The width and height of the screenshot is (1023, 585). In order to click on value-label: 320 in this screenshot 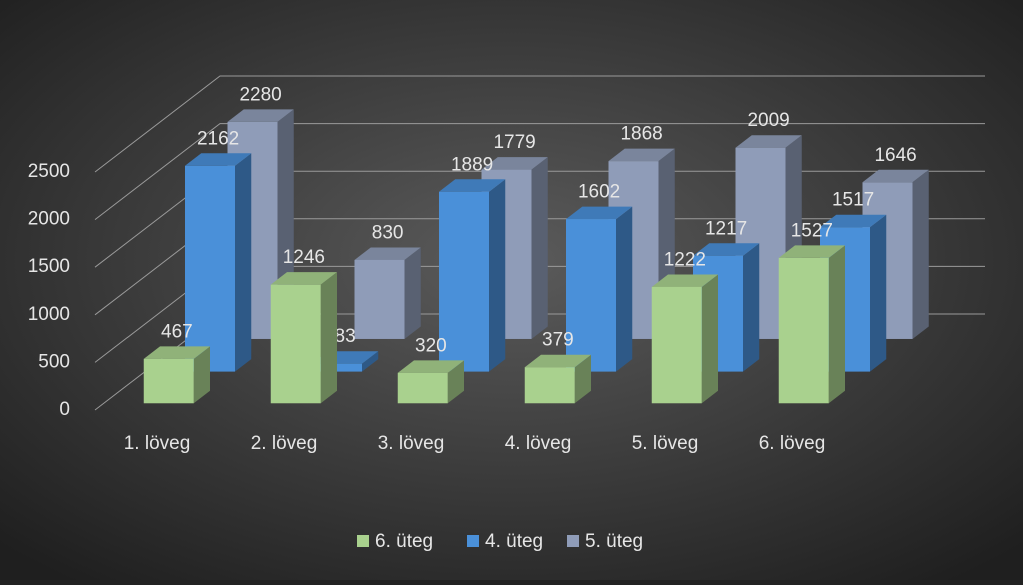, I will do `click(431, 345)`.